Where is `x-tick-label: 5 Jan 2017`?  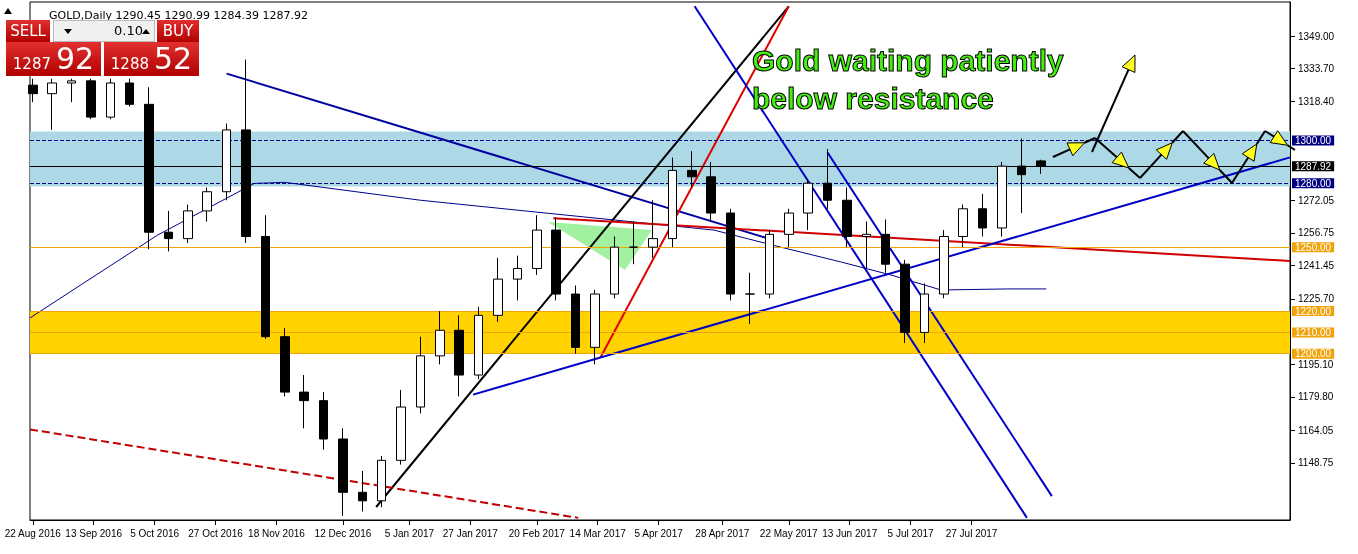
x-tick-label: 5 Jan 2017 is located at coordinates (409, 533).